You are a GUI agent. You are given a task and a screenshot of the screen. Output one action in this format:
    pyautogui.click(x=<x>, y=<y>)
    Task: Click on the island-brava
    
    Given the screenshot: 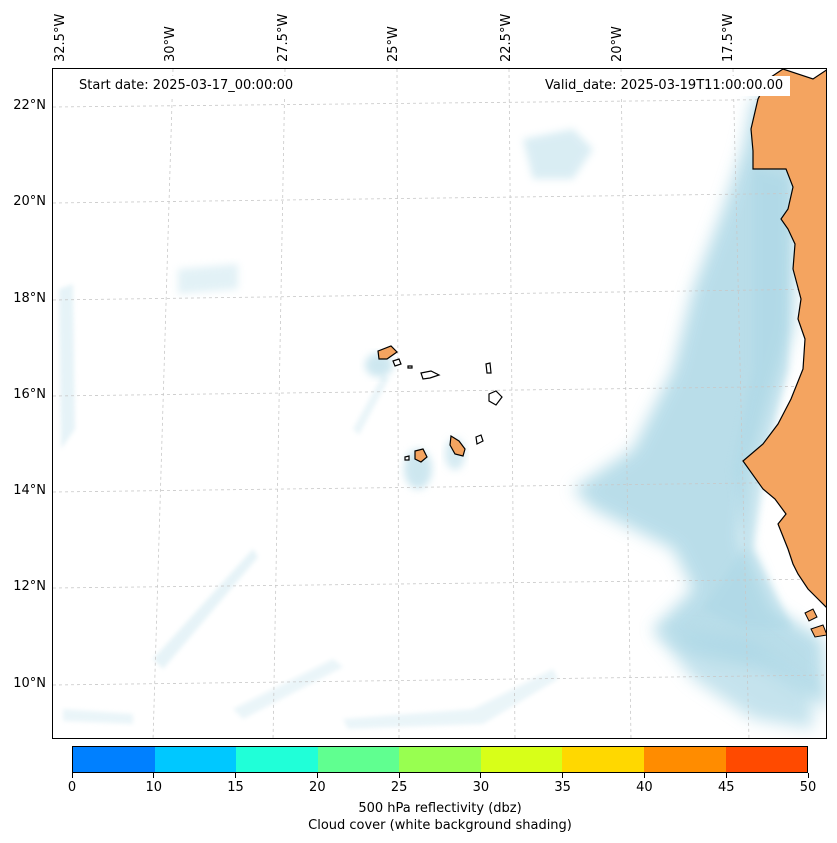 What is the action you would take?
    pyautogui.click(x=407, y=458)
    